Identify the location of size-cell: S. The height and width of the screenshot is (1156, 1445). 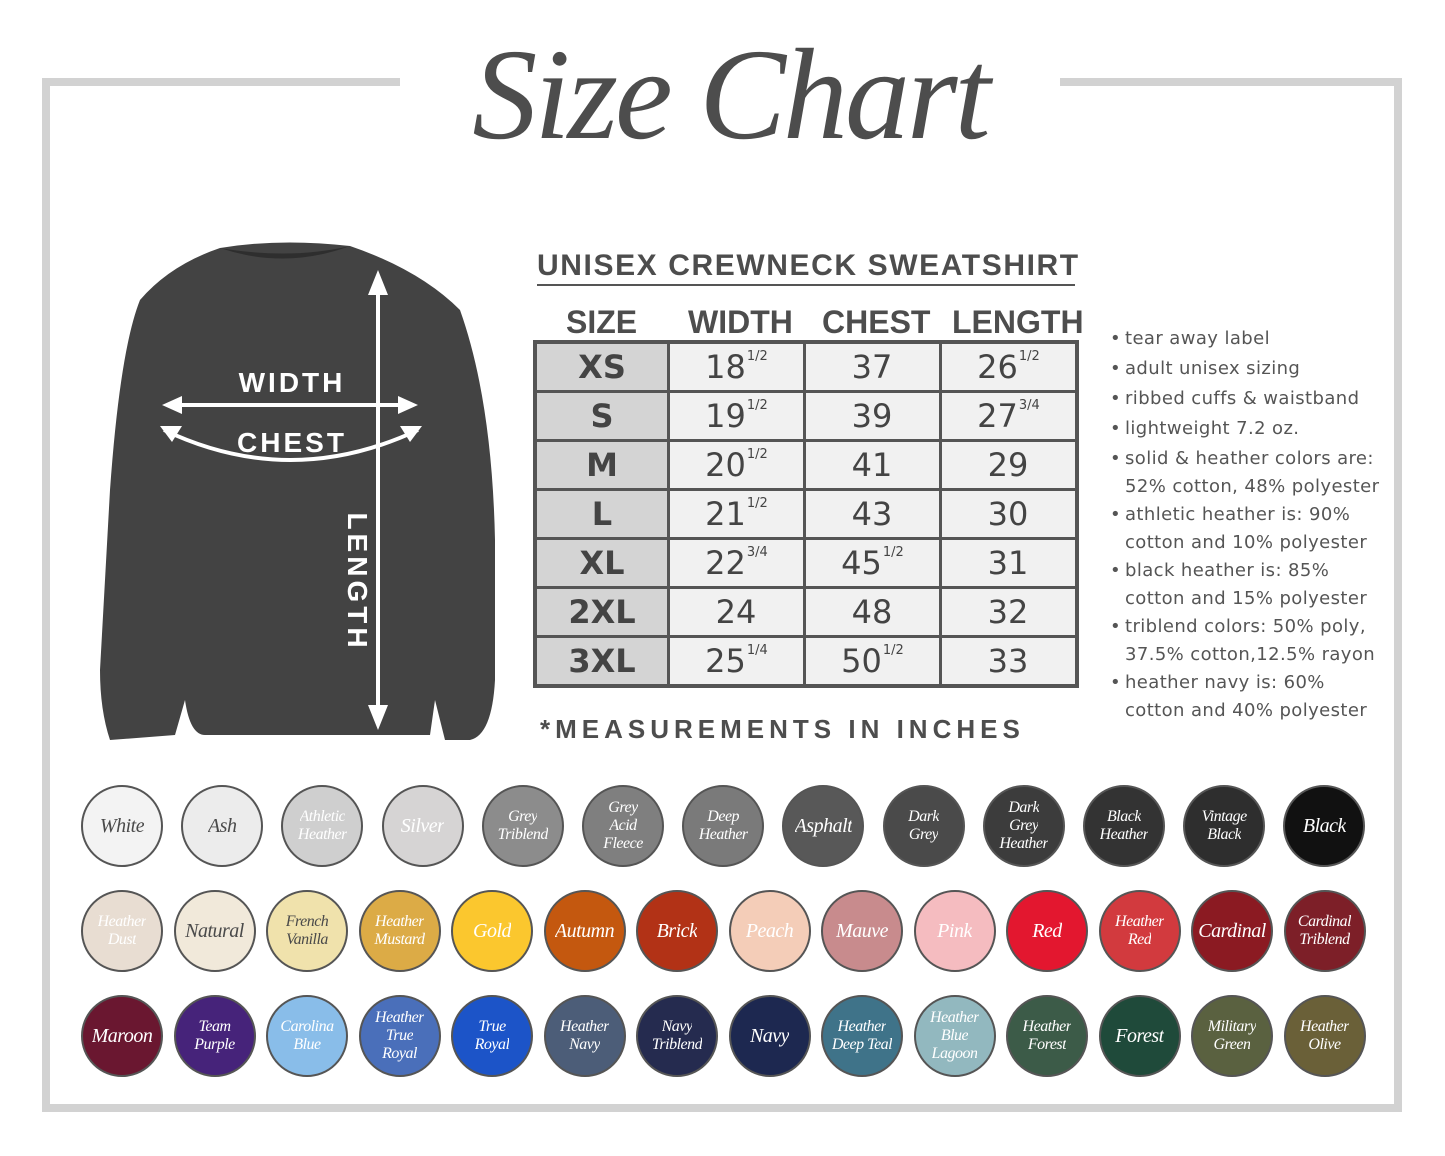
(601, 416).